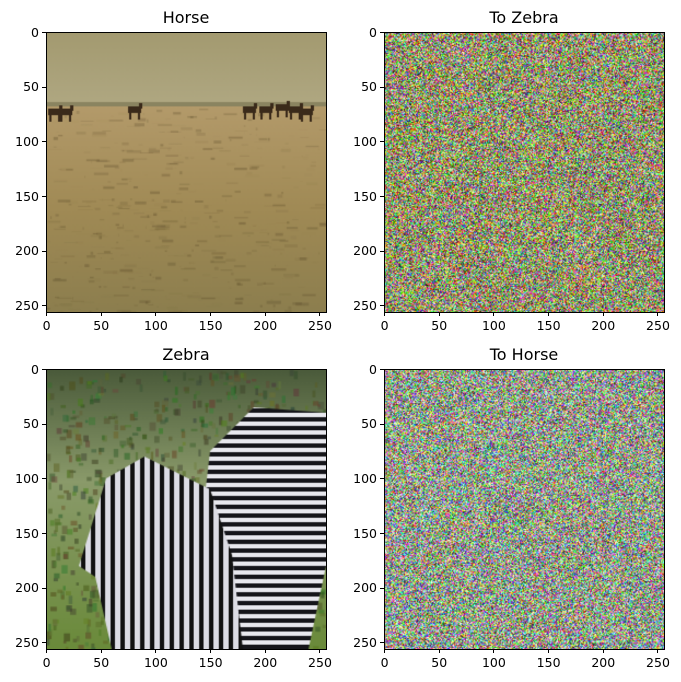 Image resolution: width=681 pixels, height=682 pixels. Describe the element at coordinates (186, 354) in the screenshot. I see `axes-title: Zebra` at that location.